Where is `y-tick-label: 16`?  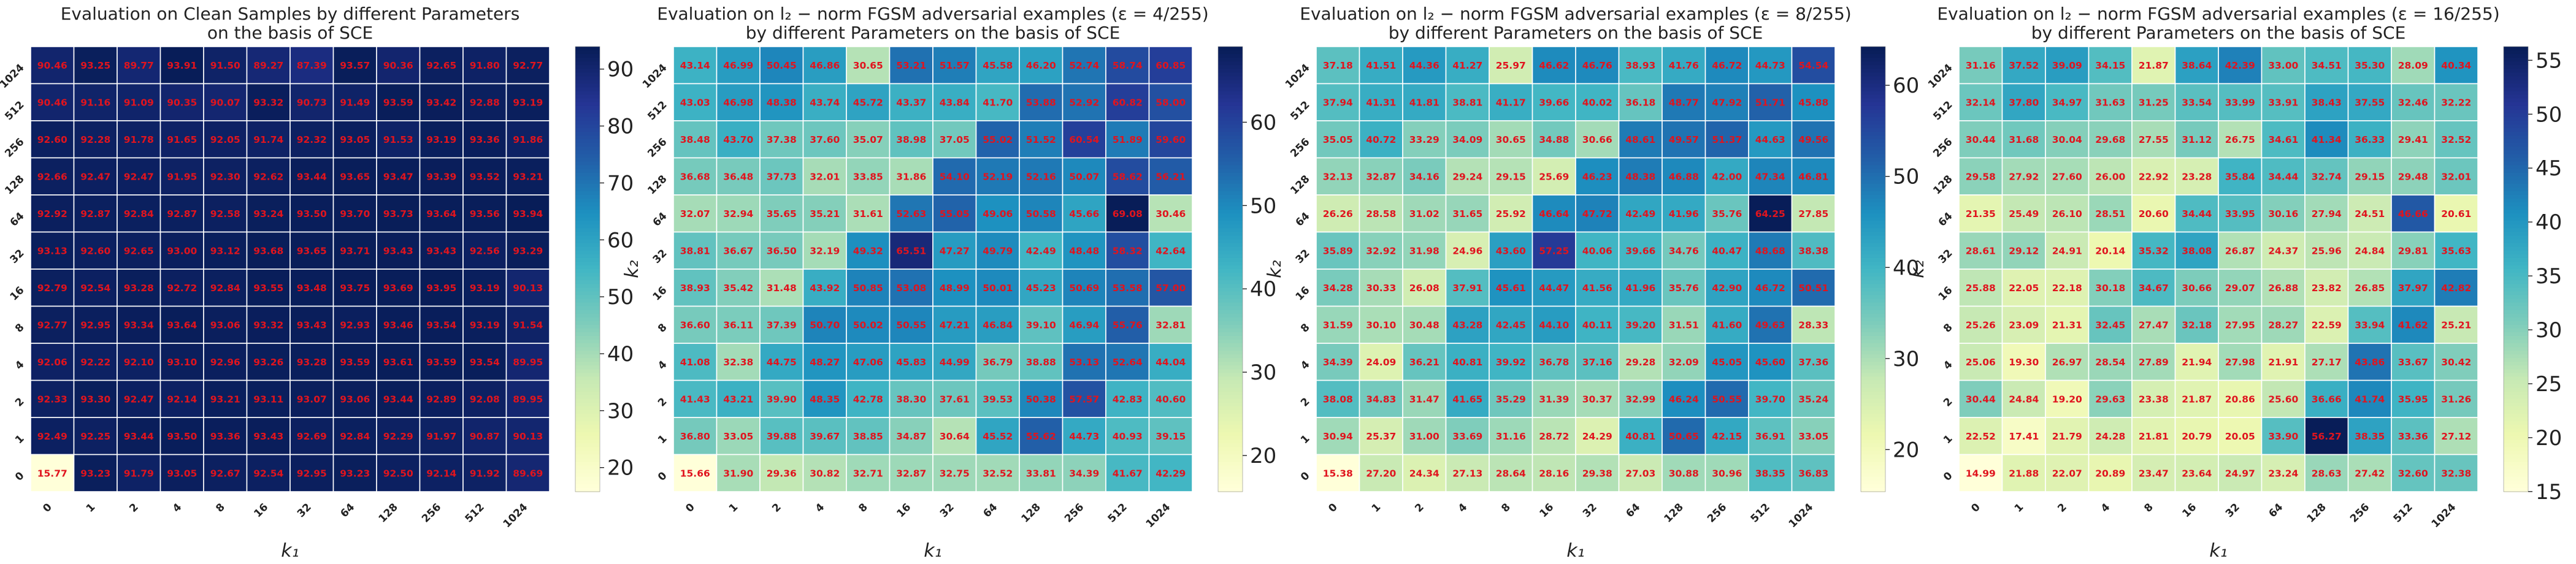 y-tick-label: 16 is located at coordinates (1303, 293).